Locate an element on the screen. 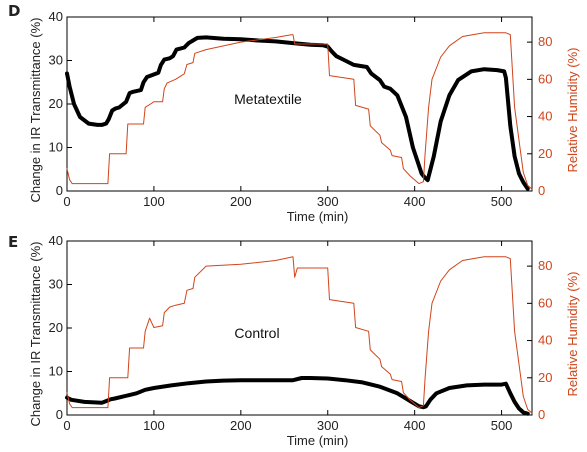  sample-annotation: Control is located at coordinates (256, 333).